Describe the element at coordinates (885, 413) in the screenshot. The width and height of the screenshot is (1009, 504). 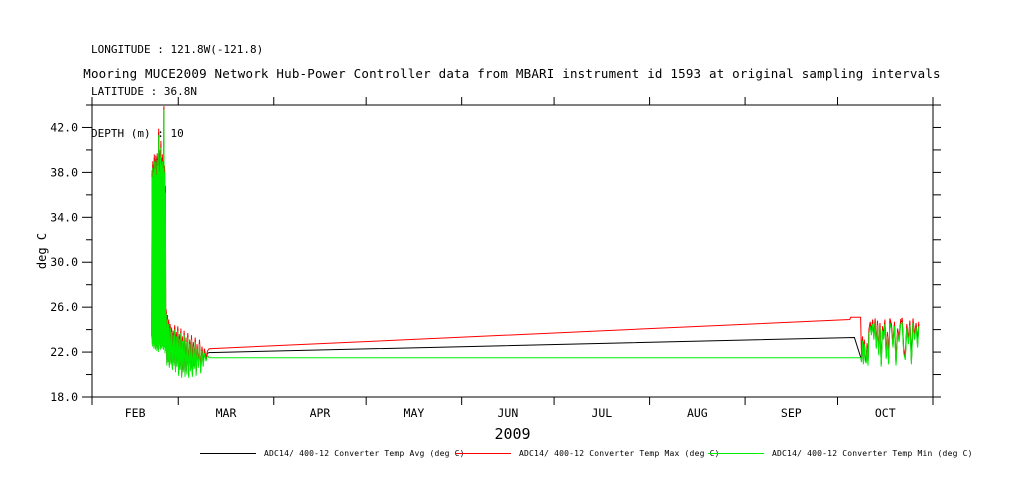
I see `month-label: OCT` at that location.